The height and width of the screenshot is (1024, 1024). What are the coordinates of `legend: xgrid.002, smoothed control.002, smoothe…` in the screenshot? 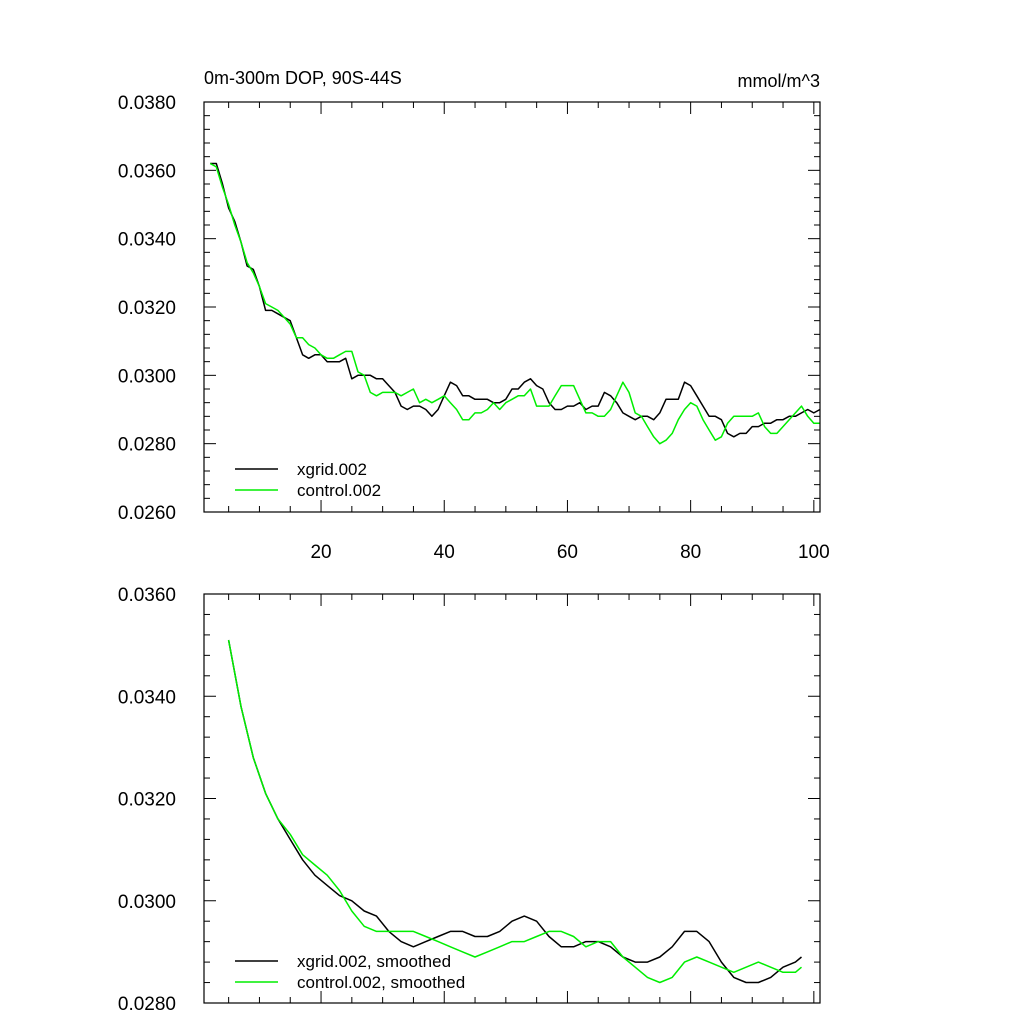 It's located at (350, 972).